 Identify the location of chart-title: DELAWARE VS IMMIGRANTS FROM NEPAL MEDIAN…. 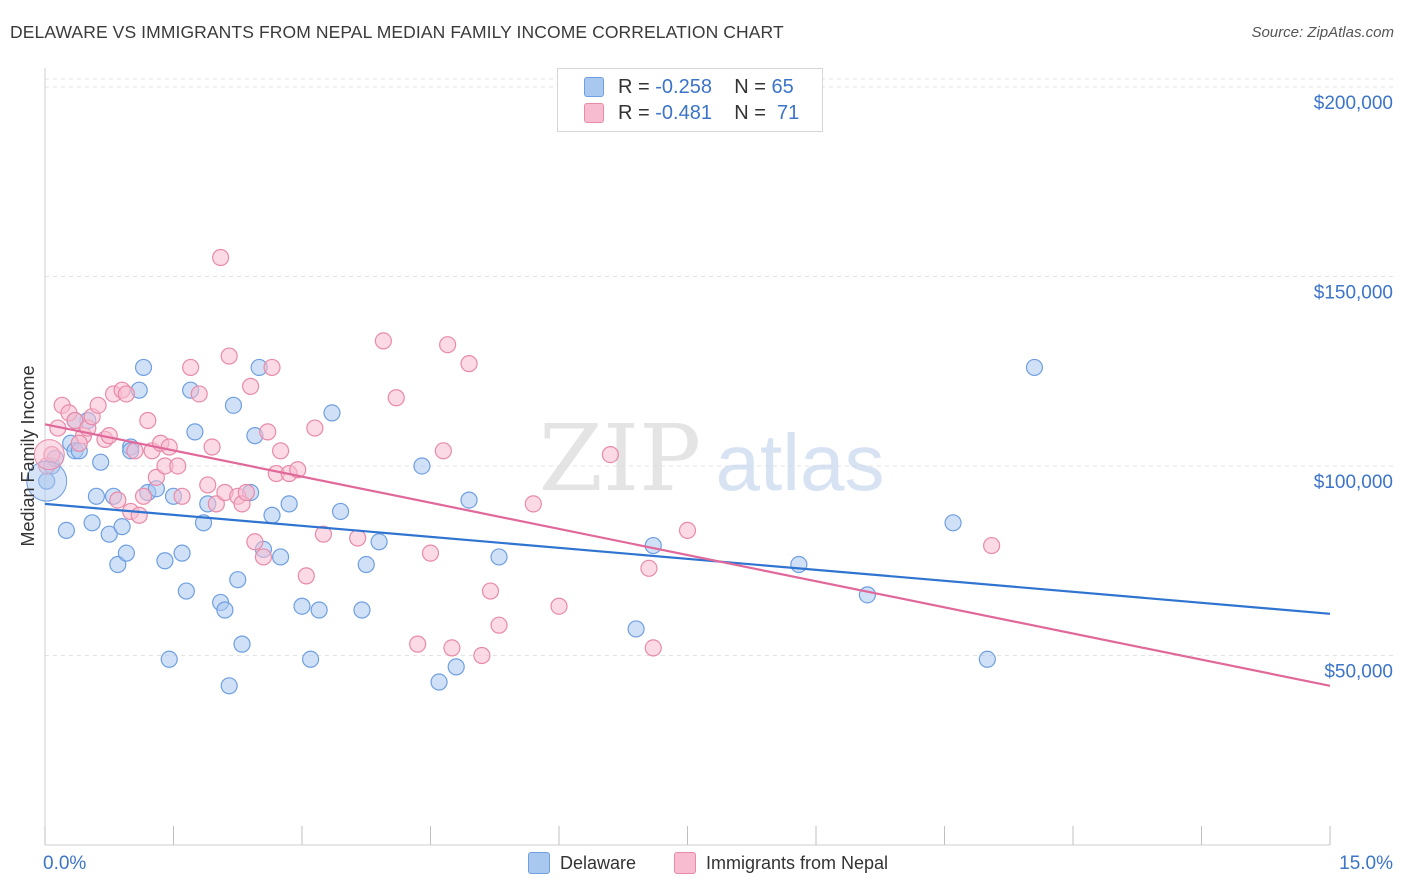
(397, 32).